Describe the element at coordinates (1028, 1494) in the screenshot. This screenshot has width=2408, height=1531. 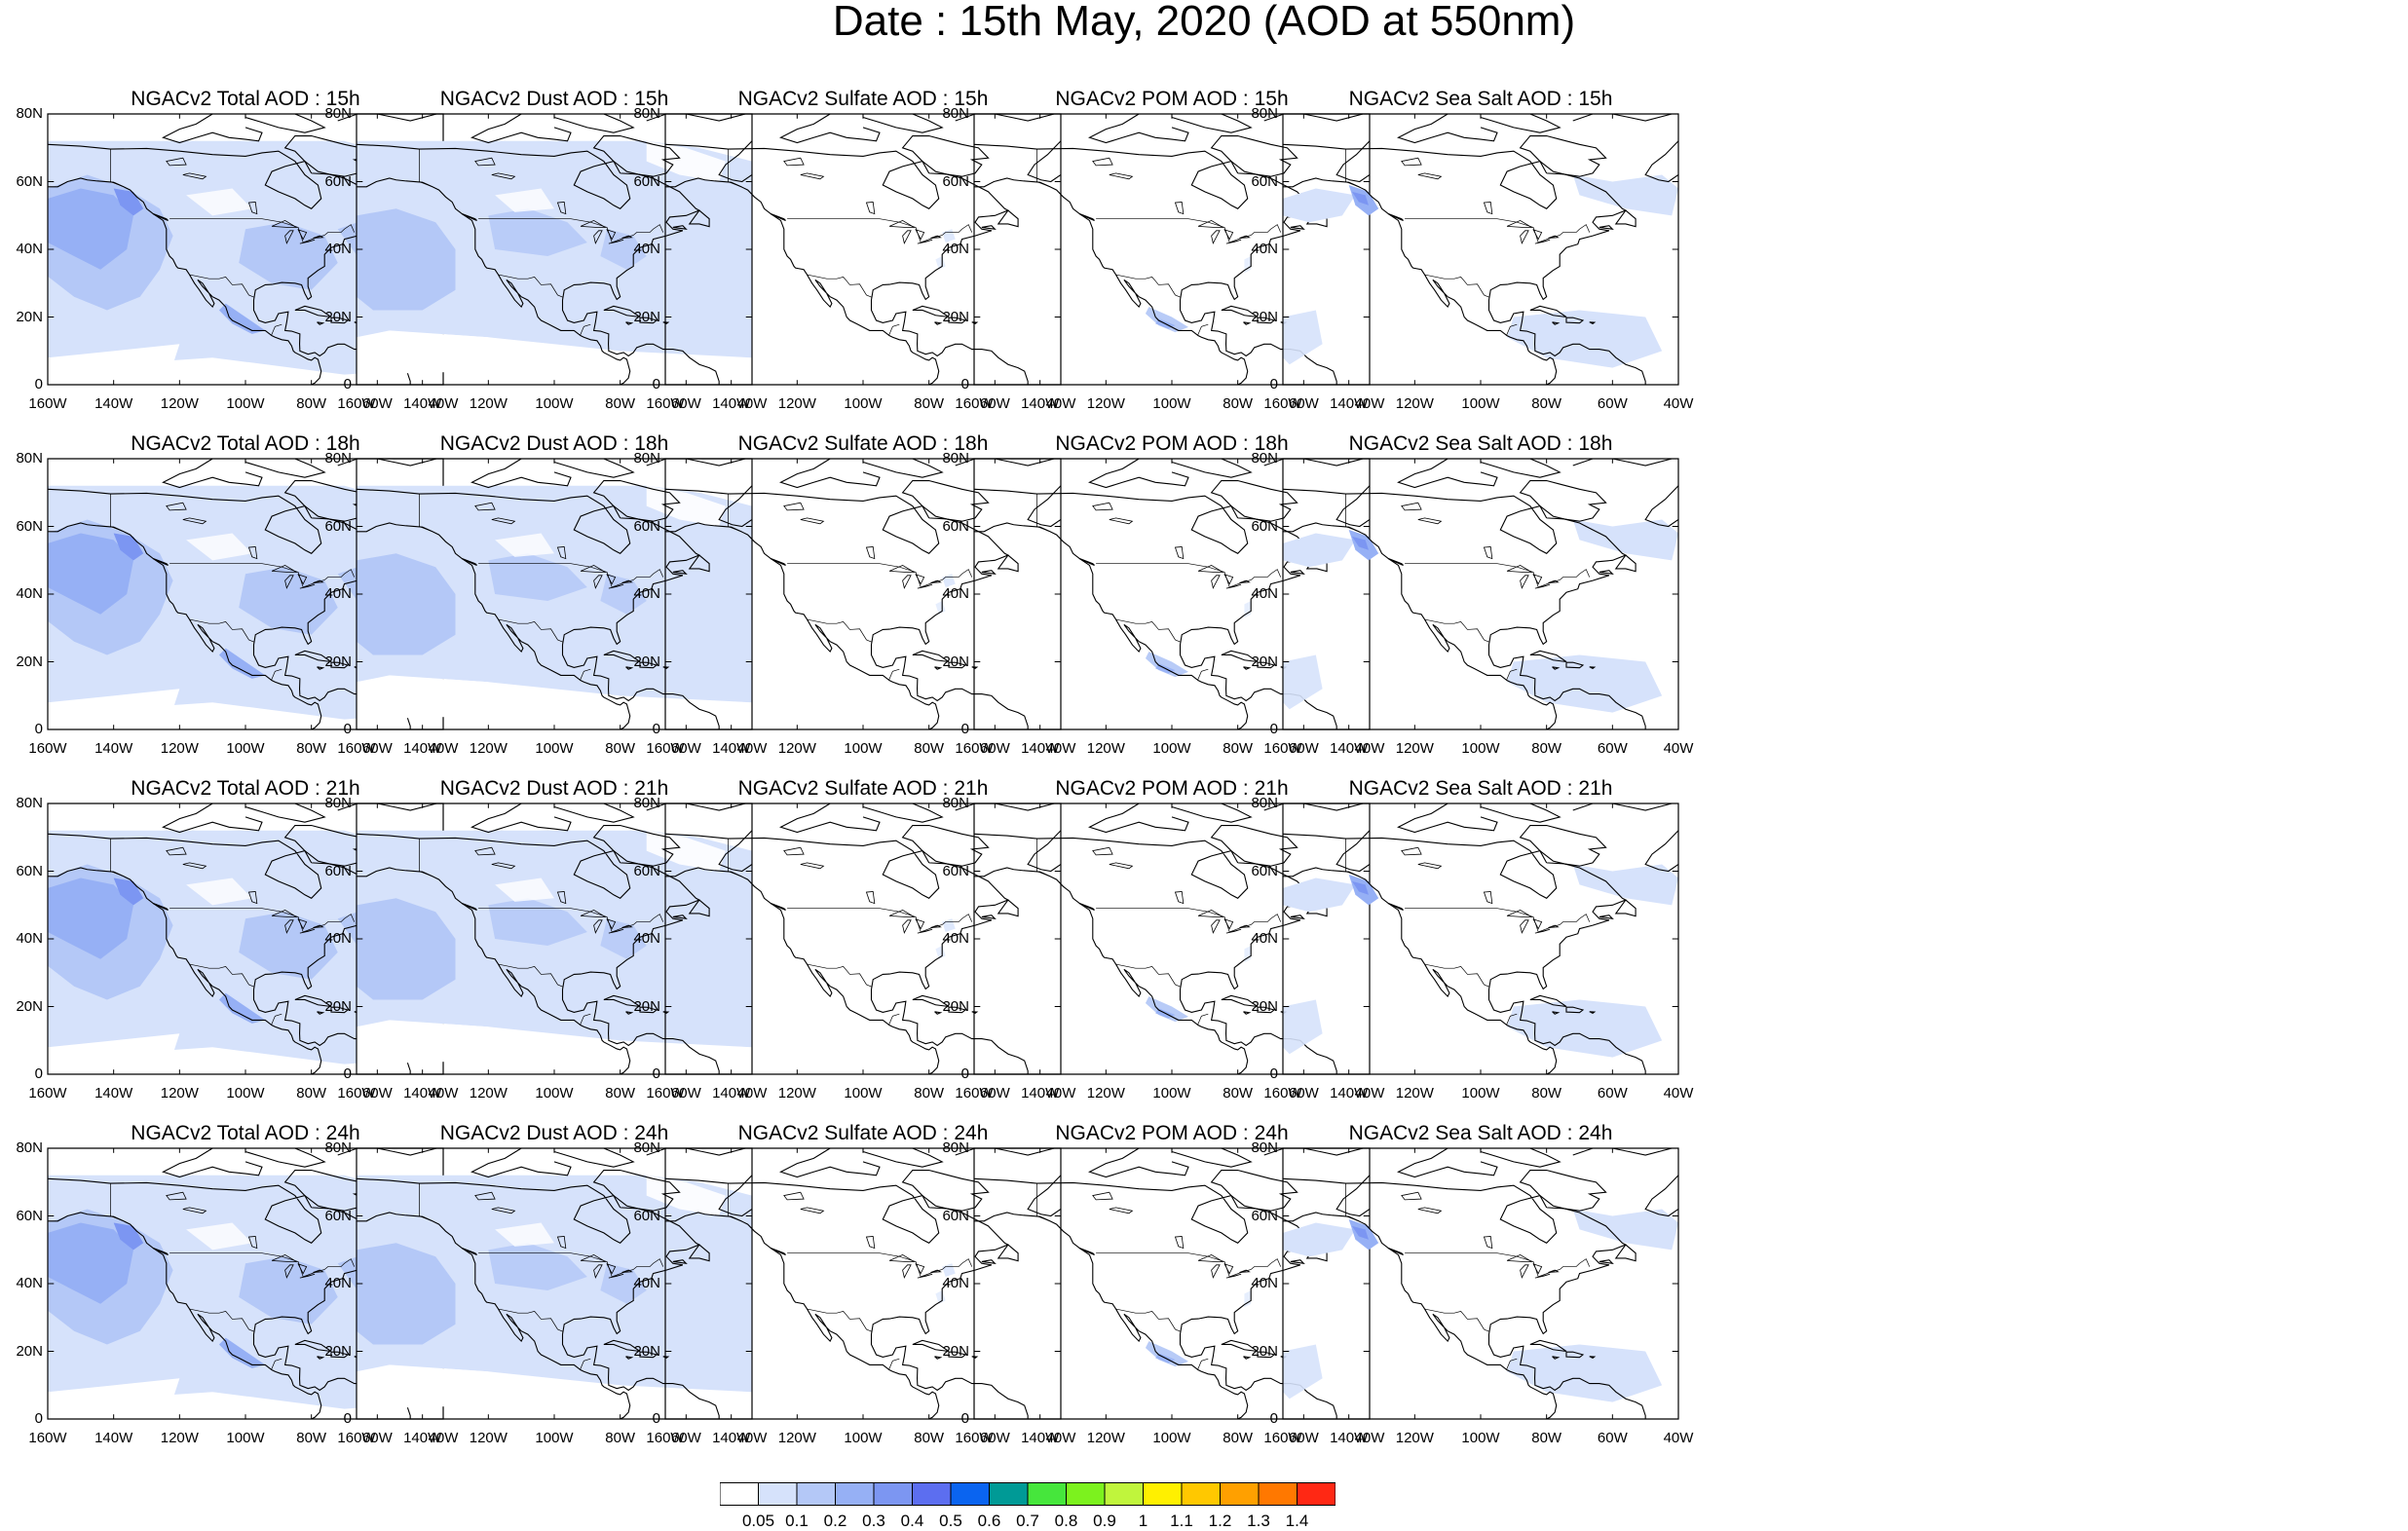
I see `aod-colorbar` at that location.